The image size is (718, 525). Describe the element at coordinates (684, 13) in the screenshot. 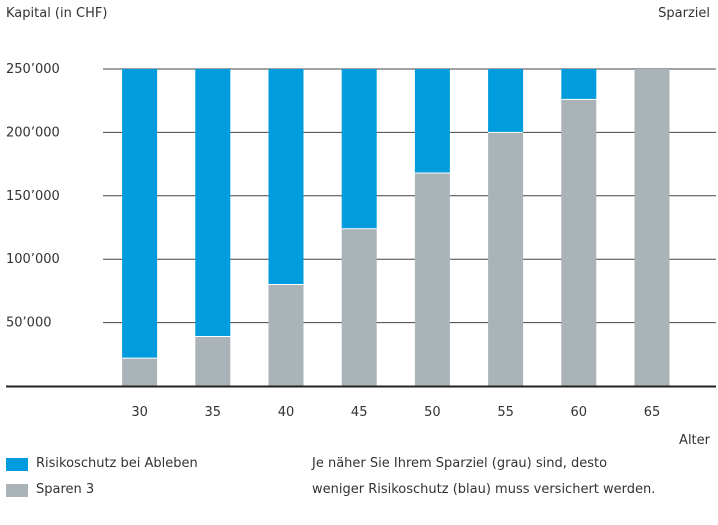

I see `target-label: Sparziel` at that location.